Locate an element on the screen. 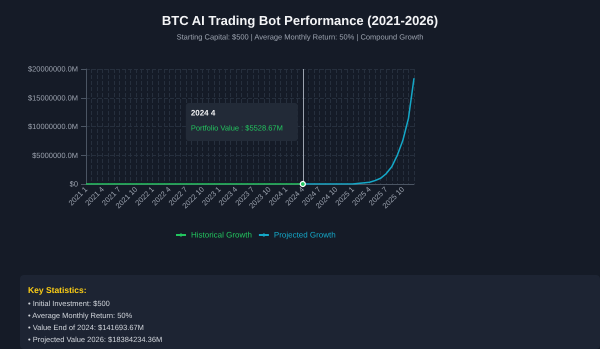 The width and height of the screenshot is (600, 349). legend-label: Projected Growth is located at coordinates (305, 235).